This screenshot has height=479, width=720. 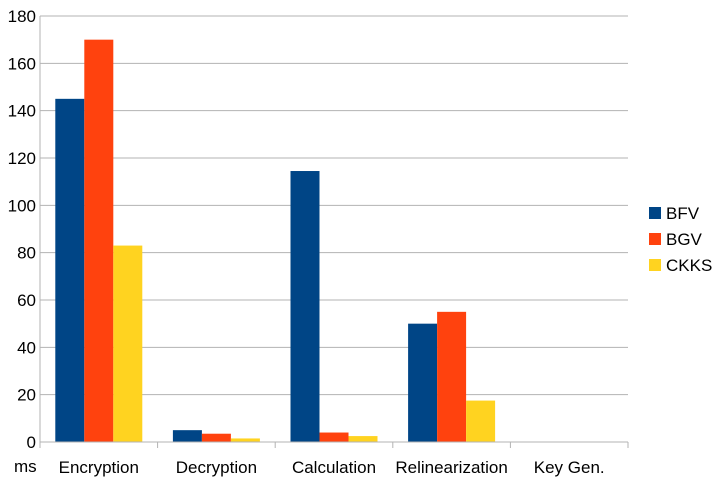 I want to click on x-category-label: Decryption, so click(x=216, y=467).